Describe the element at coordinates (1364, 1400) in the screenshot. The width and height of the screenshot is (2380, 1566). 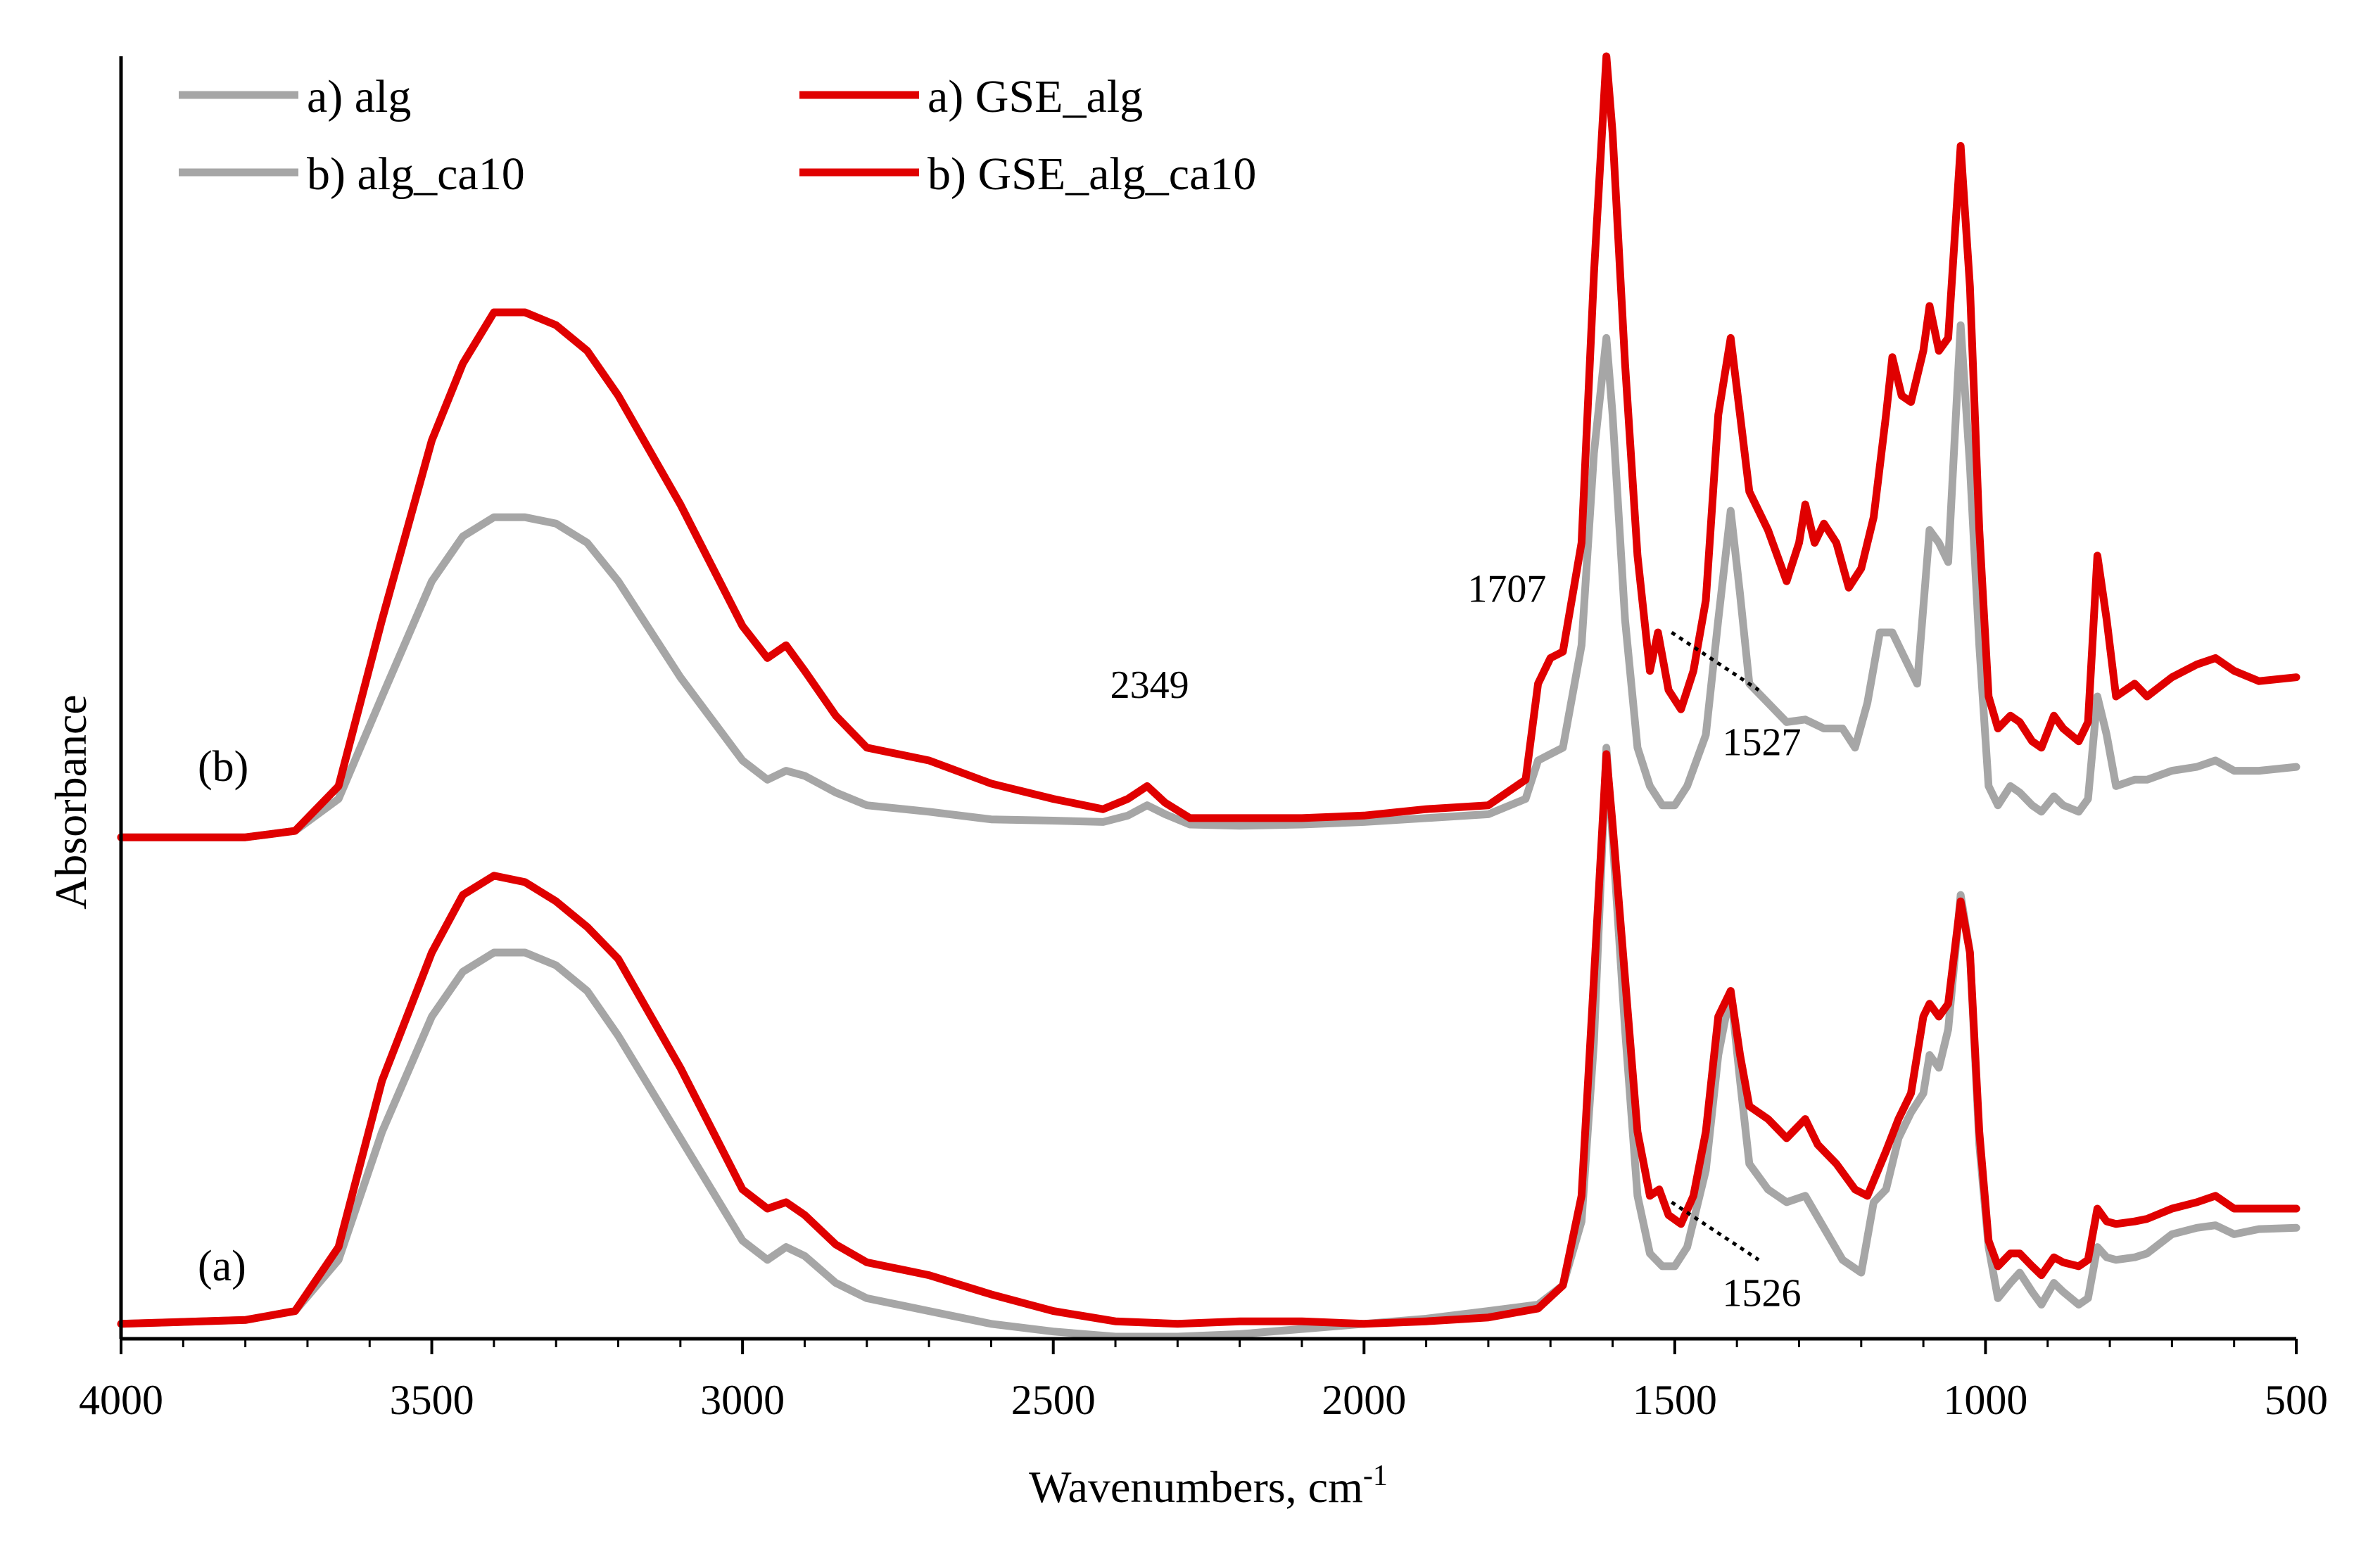
I see `x-tick-label-2000: 2000` at that location.